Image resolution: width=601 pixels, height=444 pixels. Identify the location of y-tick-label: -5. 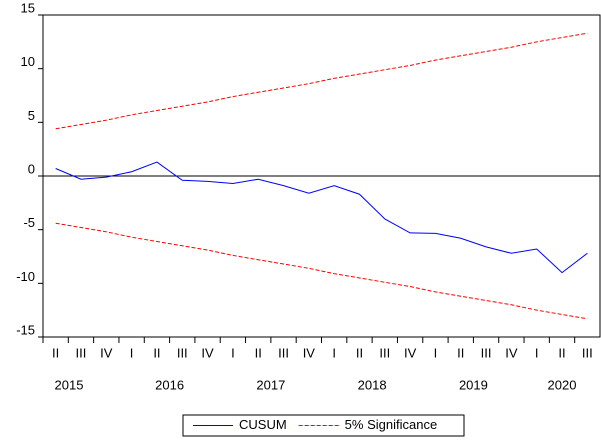
(29, 222).